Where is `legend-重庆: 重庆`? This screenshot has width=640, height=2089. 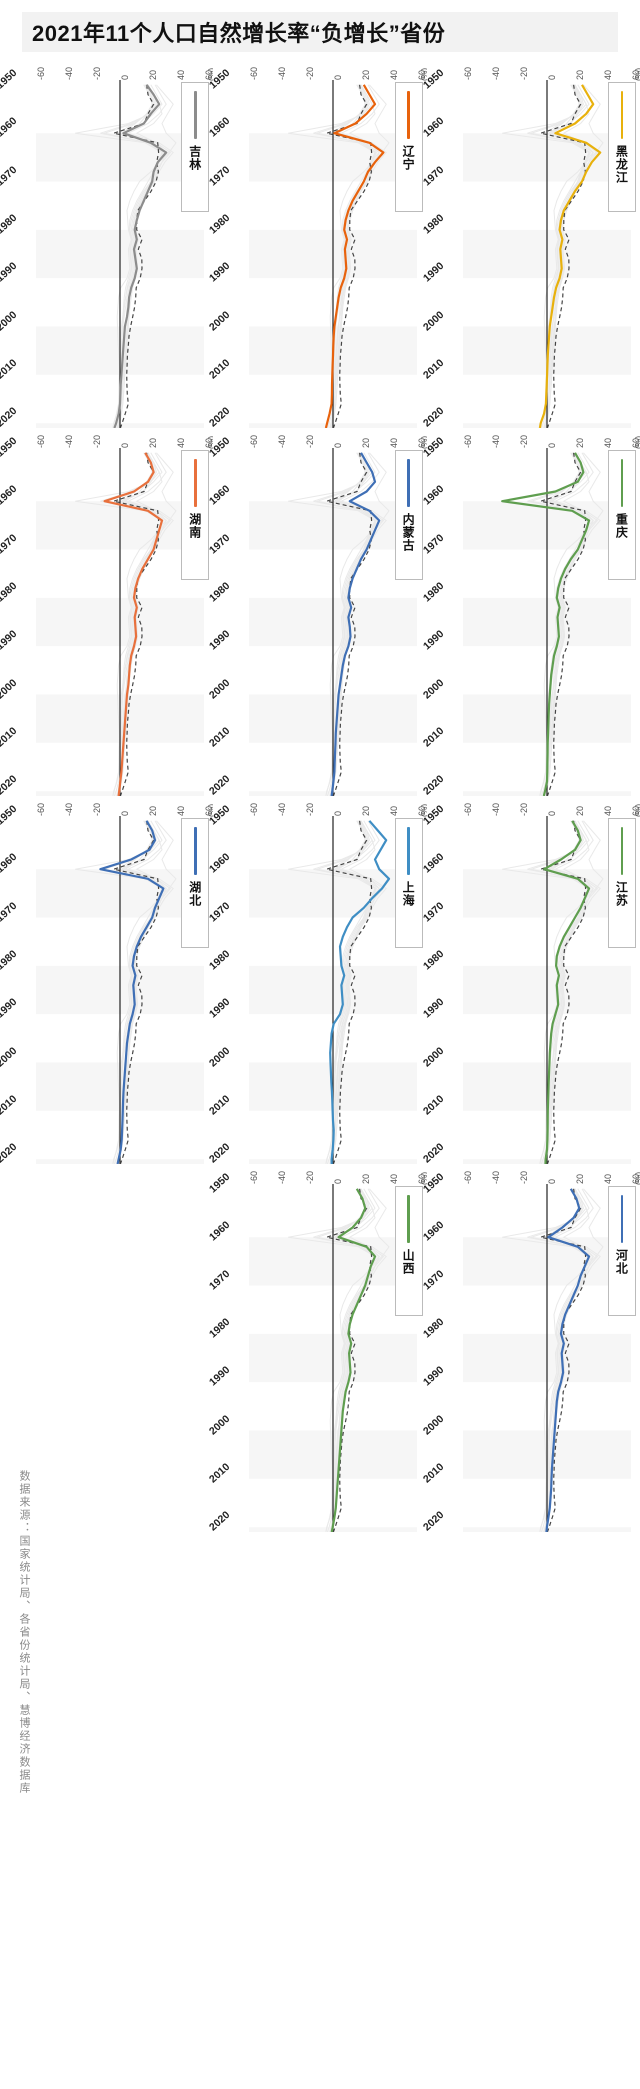 legend-重庆: 重庆 is located at coordinates (621, 515).